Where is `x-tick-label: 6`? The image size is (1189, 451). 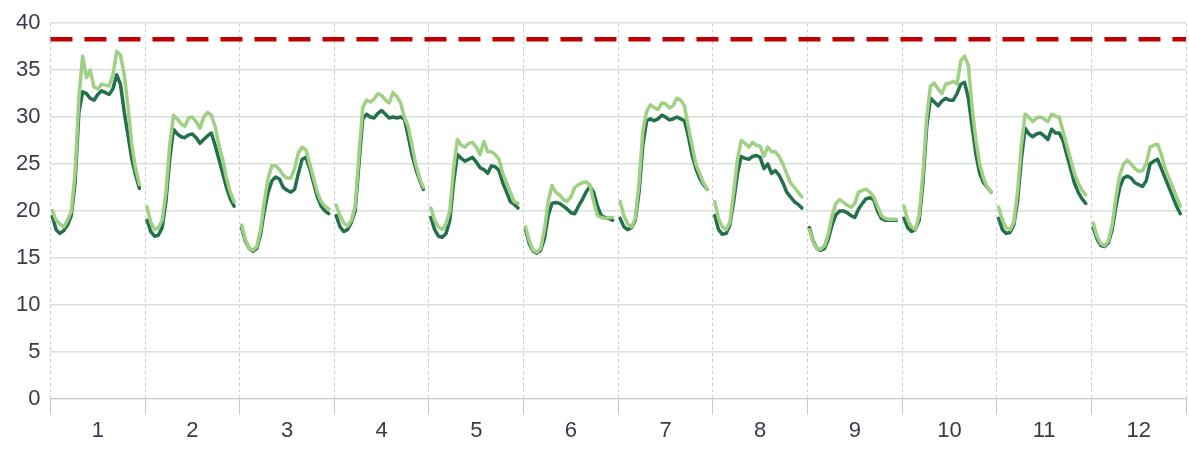
x-tick-label: 6 is located at coordinates (571, 429).